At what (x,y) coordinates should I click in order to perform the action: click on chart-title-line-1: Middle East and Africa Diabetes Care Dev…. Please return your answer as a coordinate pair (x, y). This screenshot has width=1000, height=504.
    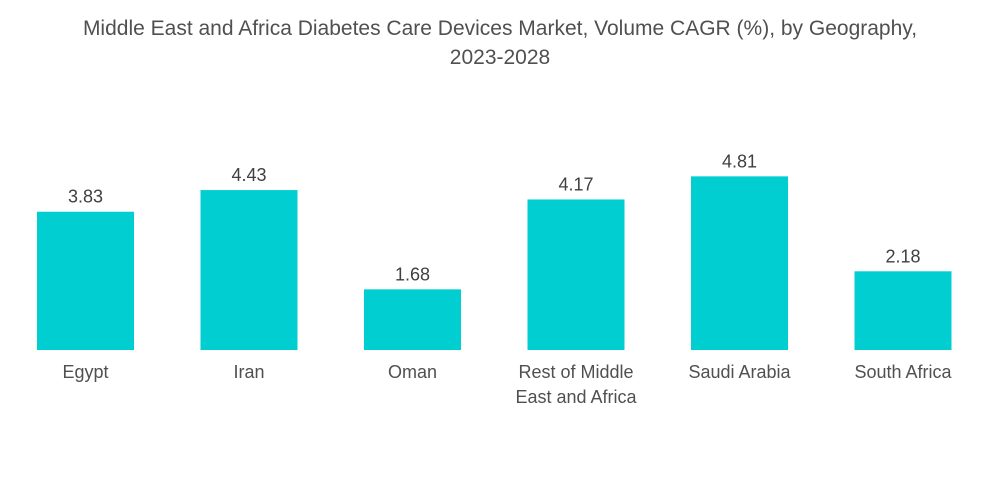
    Looking at the image, I should click on (500, 28).